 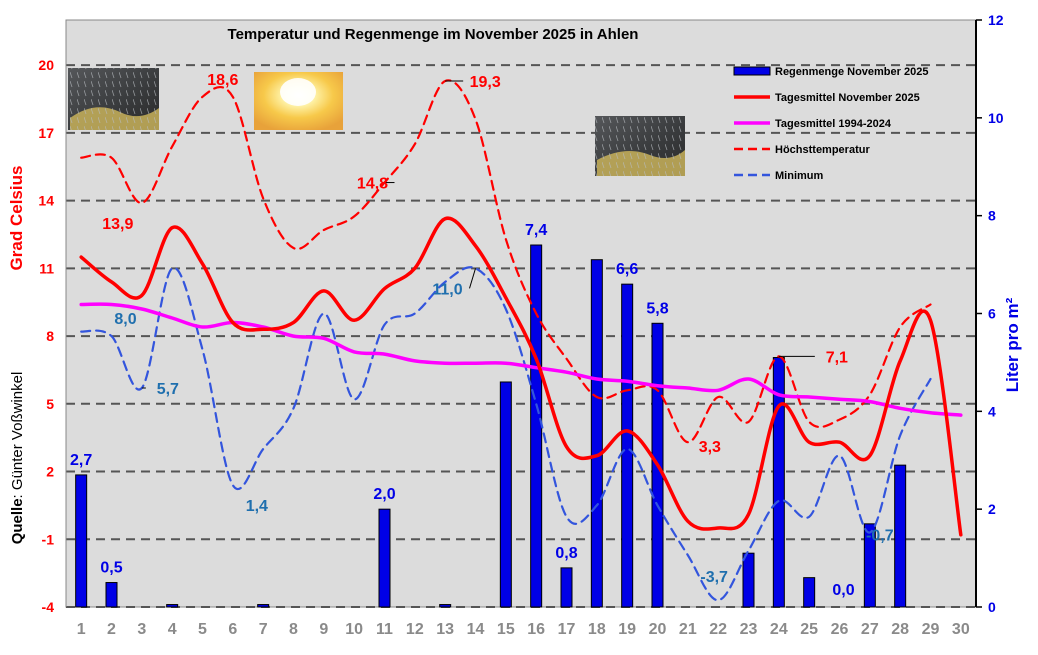 I want to click on data-label: 5,7, so click(x=168, y=389).